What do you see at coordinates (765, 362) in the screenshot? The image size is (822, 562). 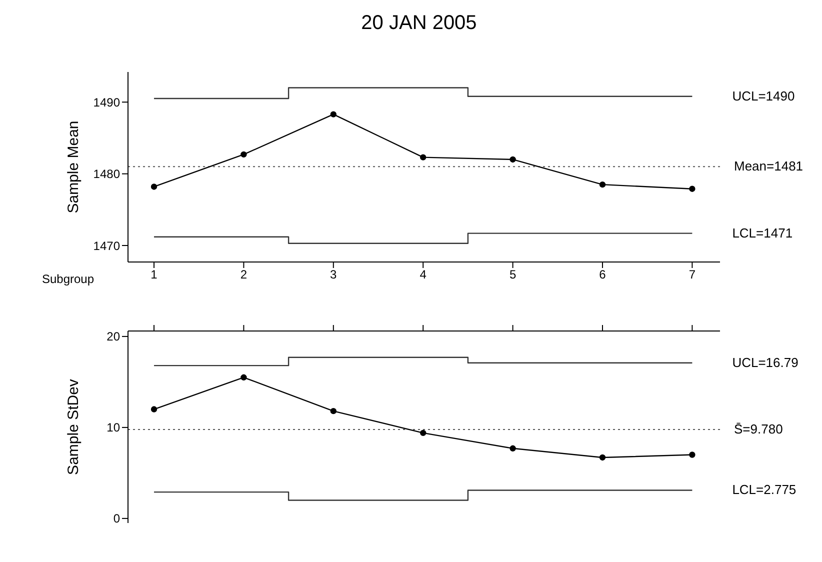 I see `text: UCL=16.79` at bounding box center [765, 362].